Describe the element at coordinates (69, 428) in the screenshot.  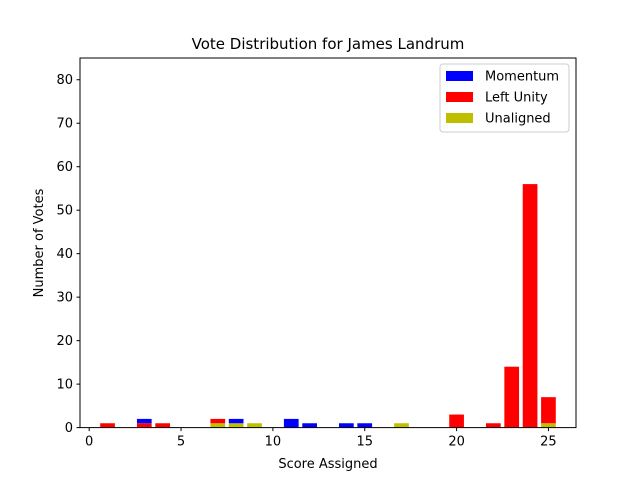
I see `y-tick-label: 0` at that location.